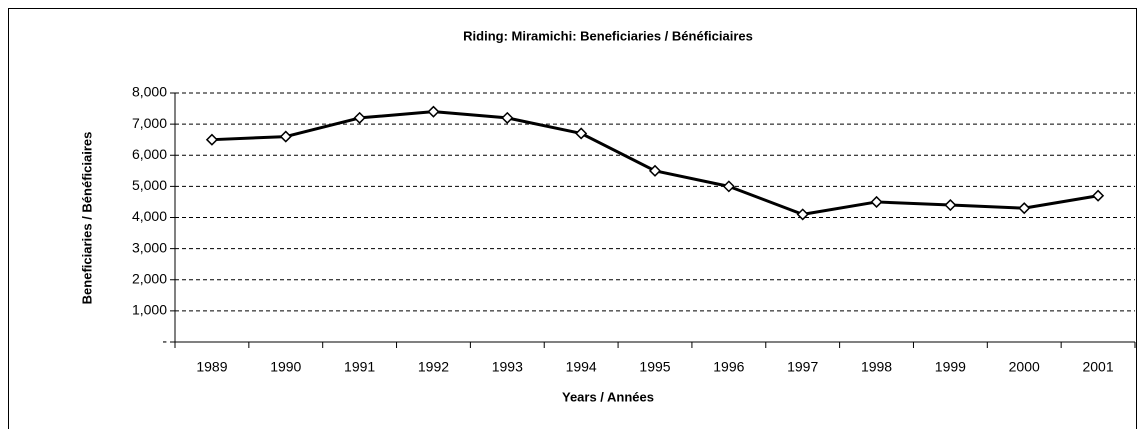 Image resolution: width=1138 pixels, height=429 pixels. Describe the element at coordinates (950, 367) in the screenshot. I see `x-tick-label: 1999` at that location.